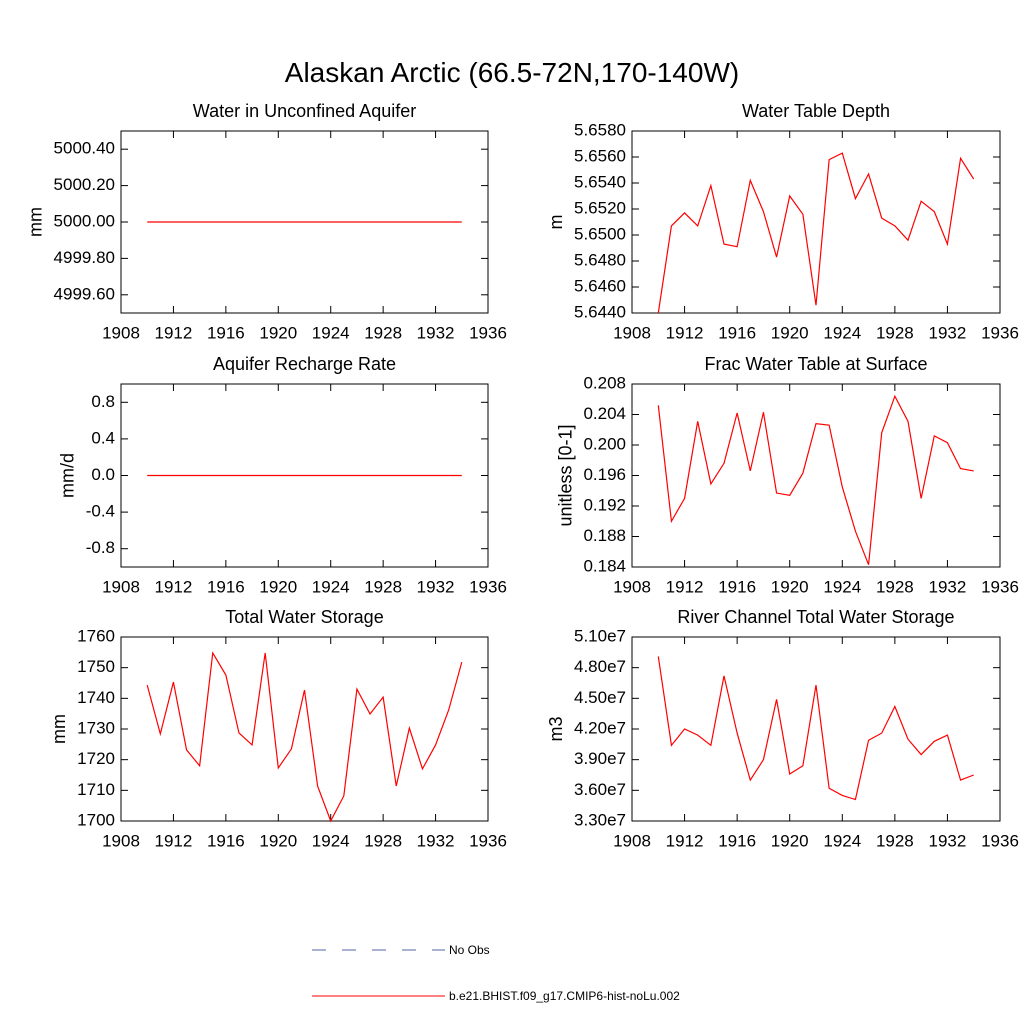 This screenshot has height=1024, width=1024. I want to click on y-tick-label: 1720, so click(96, 758).